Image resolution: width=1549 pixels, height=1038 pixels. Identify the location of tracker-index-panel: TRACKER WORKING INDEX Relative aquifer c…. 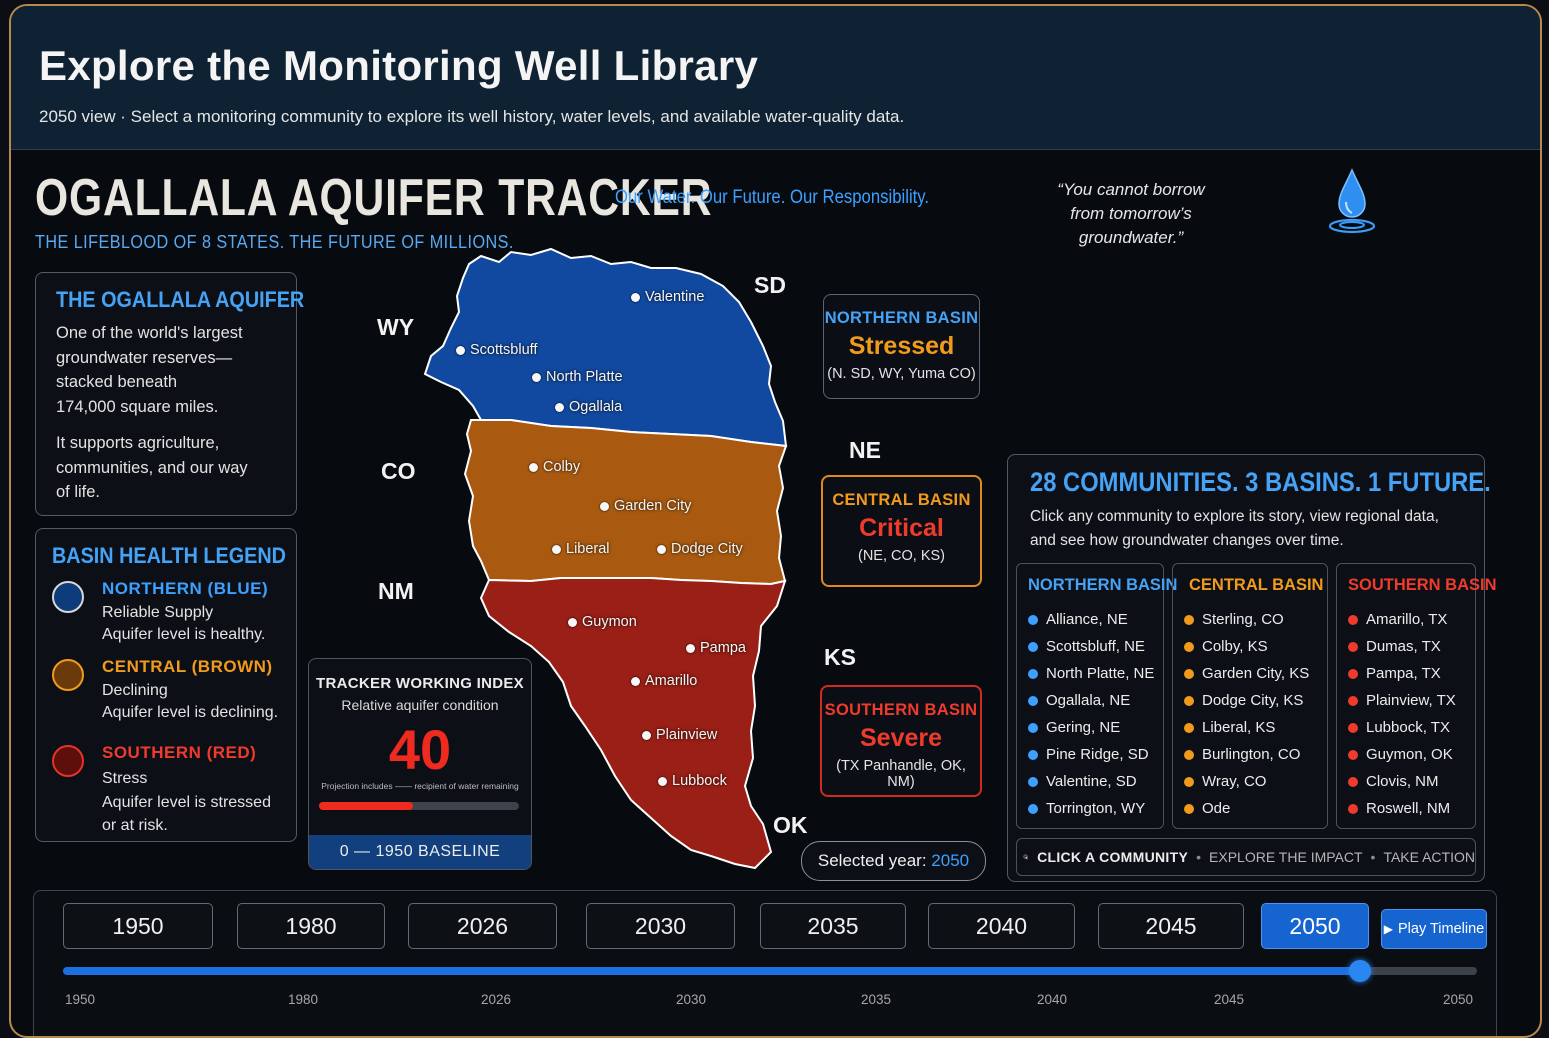
(420, 764).